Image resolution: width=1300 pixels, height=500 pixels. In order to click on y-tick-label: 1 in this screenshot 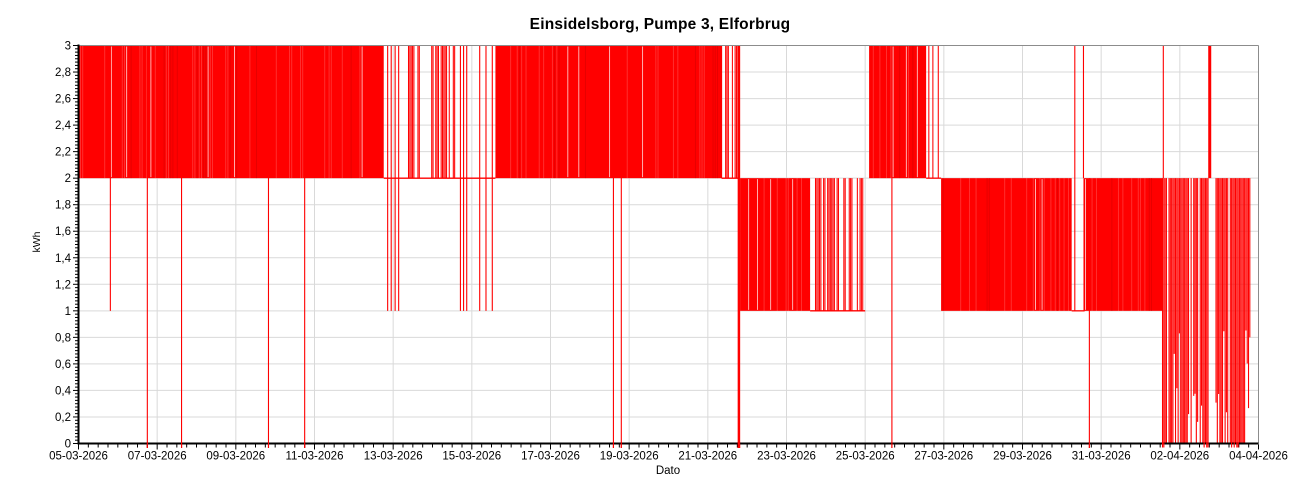, I will do `click(68, 312)`.